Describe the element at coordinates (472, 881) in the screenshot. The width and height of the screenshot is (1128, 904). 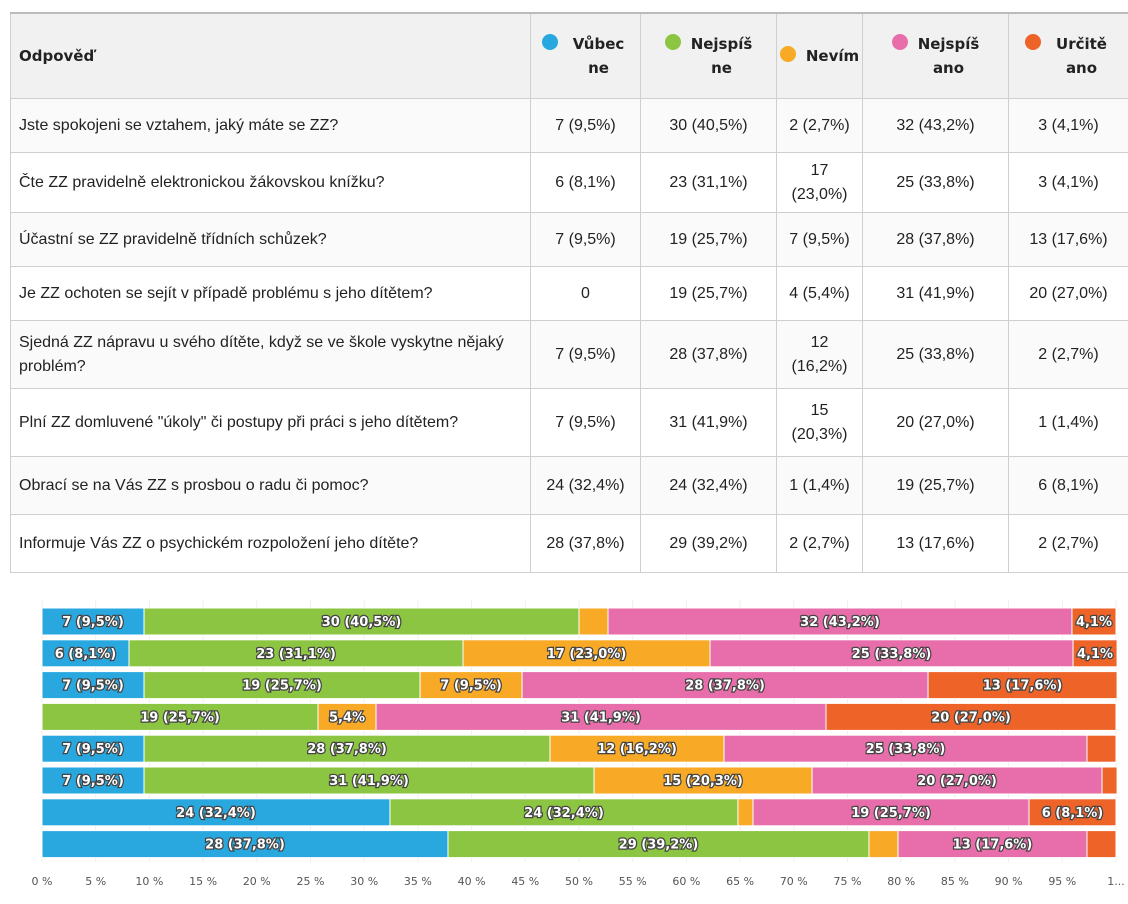
I see `x-tick-label: 40 %` at that location.